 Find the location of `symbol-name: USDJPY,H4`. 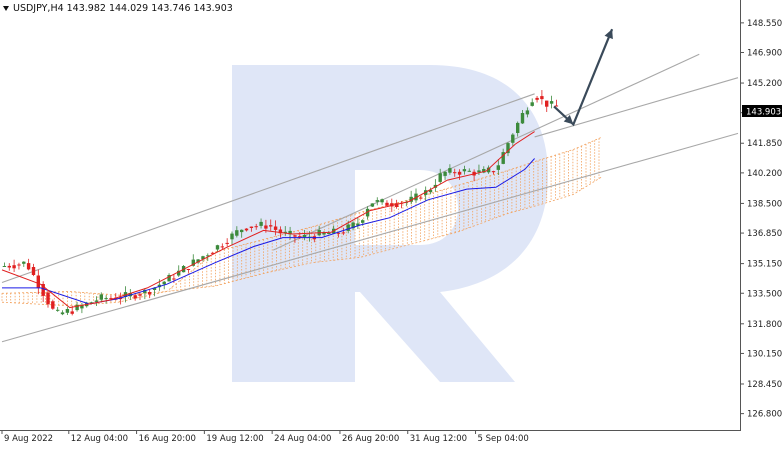

symbol-name: USDJPY,H4 is located at coordinates (38, 8).